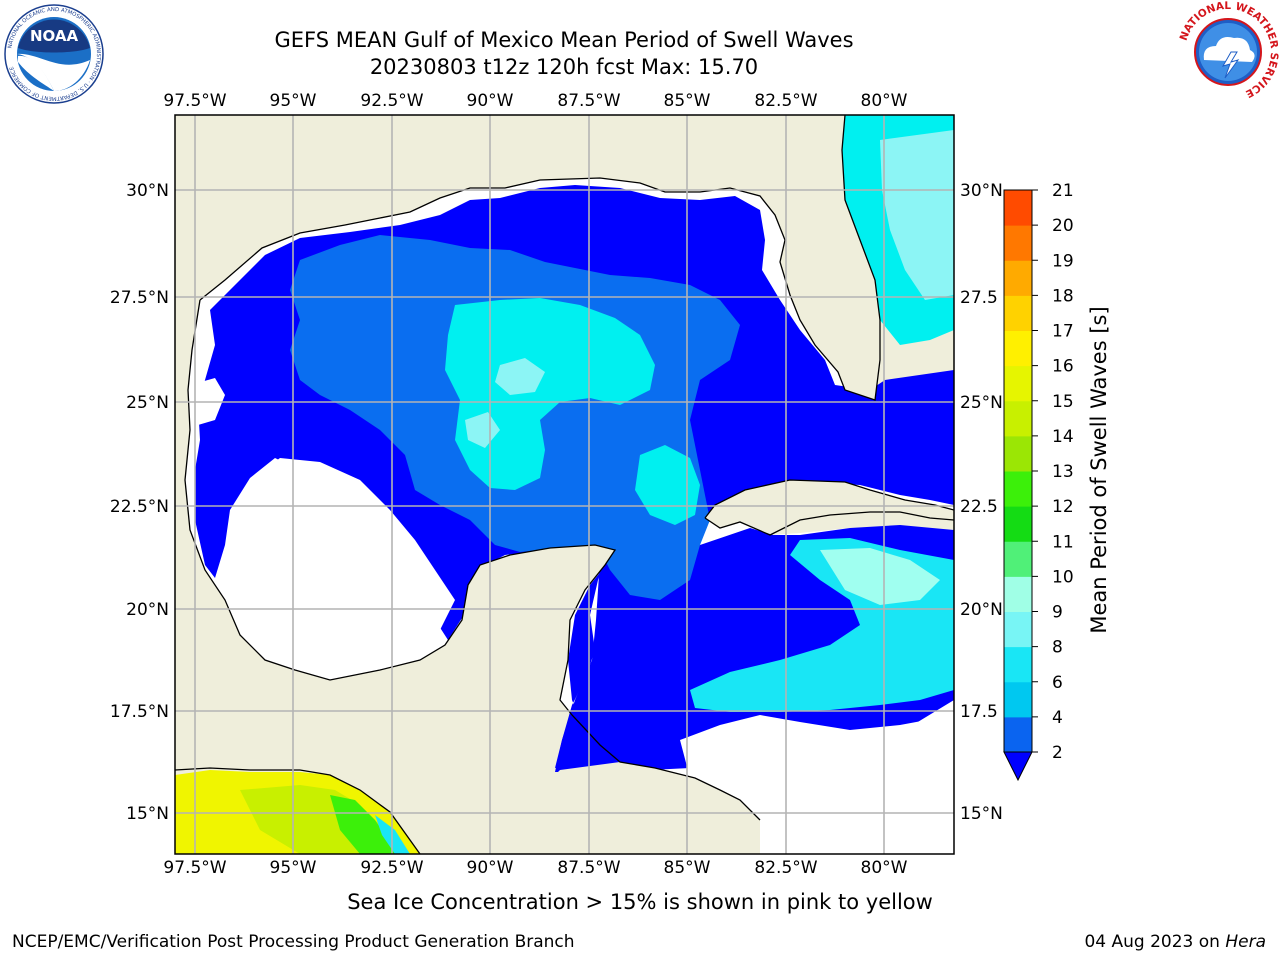 This screenshot has width=1280, height=960. What do you see at coordinates (564, 67) in the screenshot?
I see `map-subtitle: 20230803 t12z 120h fcst Max: 15.70` at bounding box center [564, 67].